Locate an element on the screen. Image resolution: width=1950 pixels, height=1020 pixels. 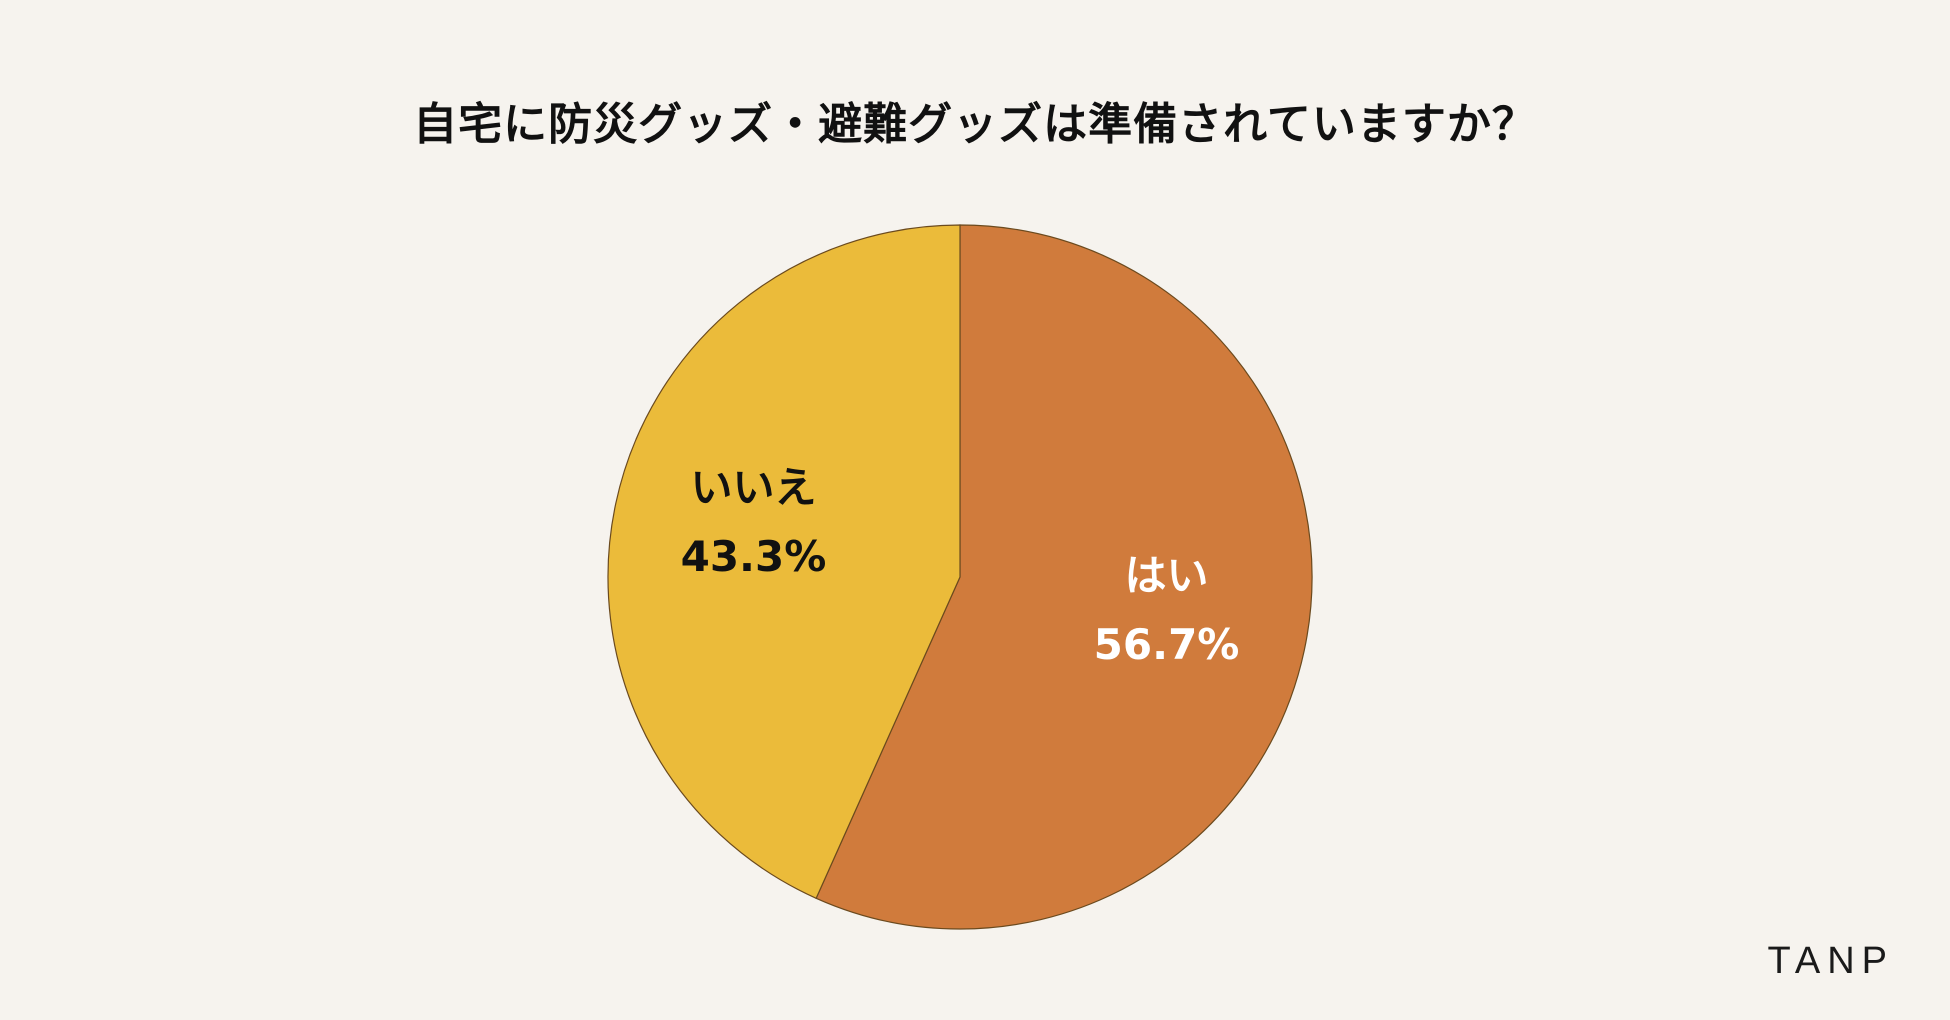
brand-logo: TANP is located at coordinates (1830, 961).